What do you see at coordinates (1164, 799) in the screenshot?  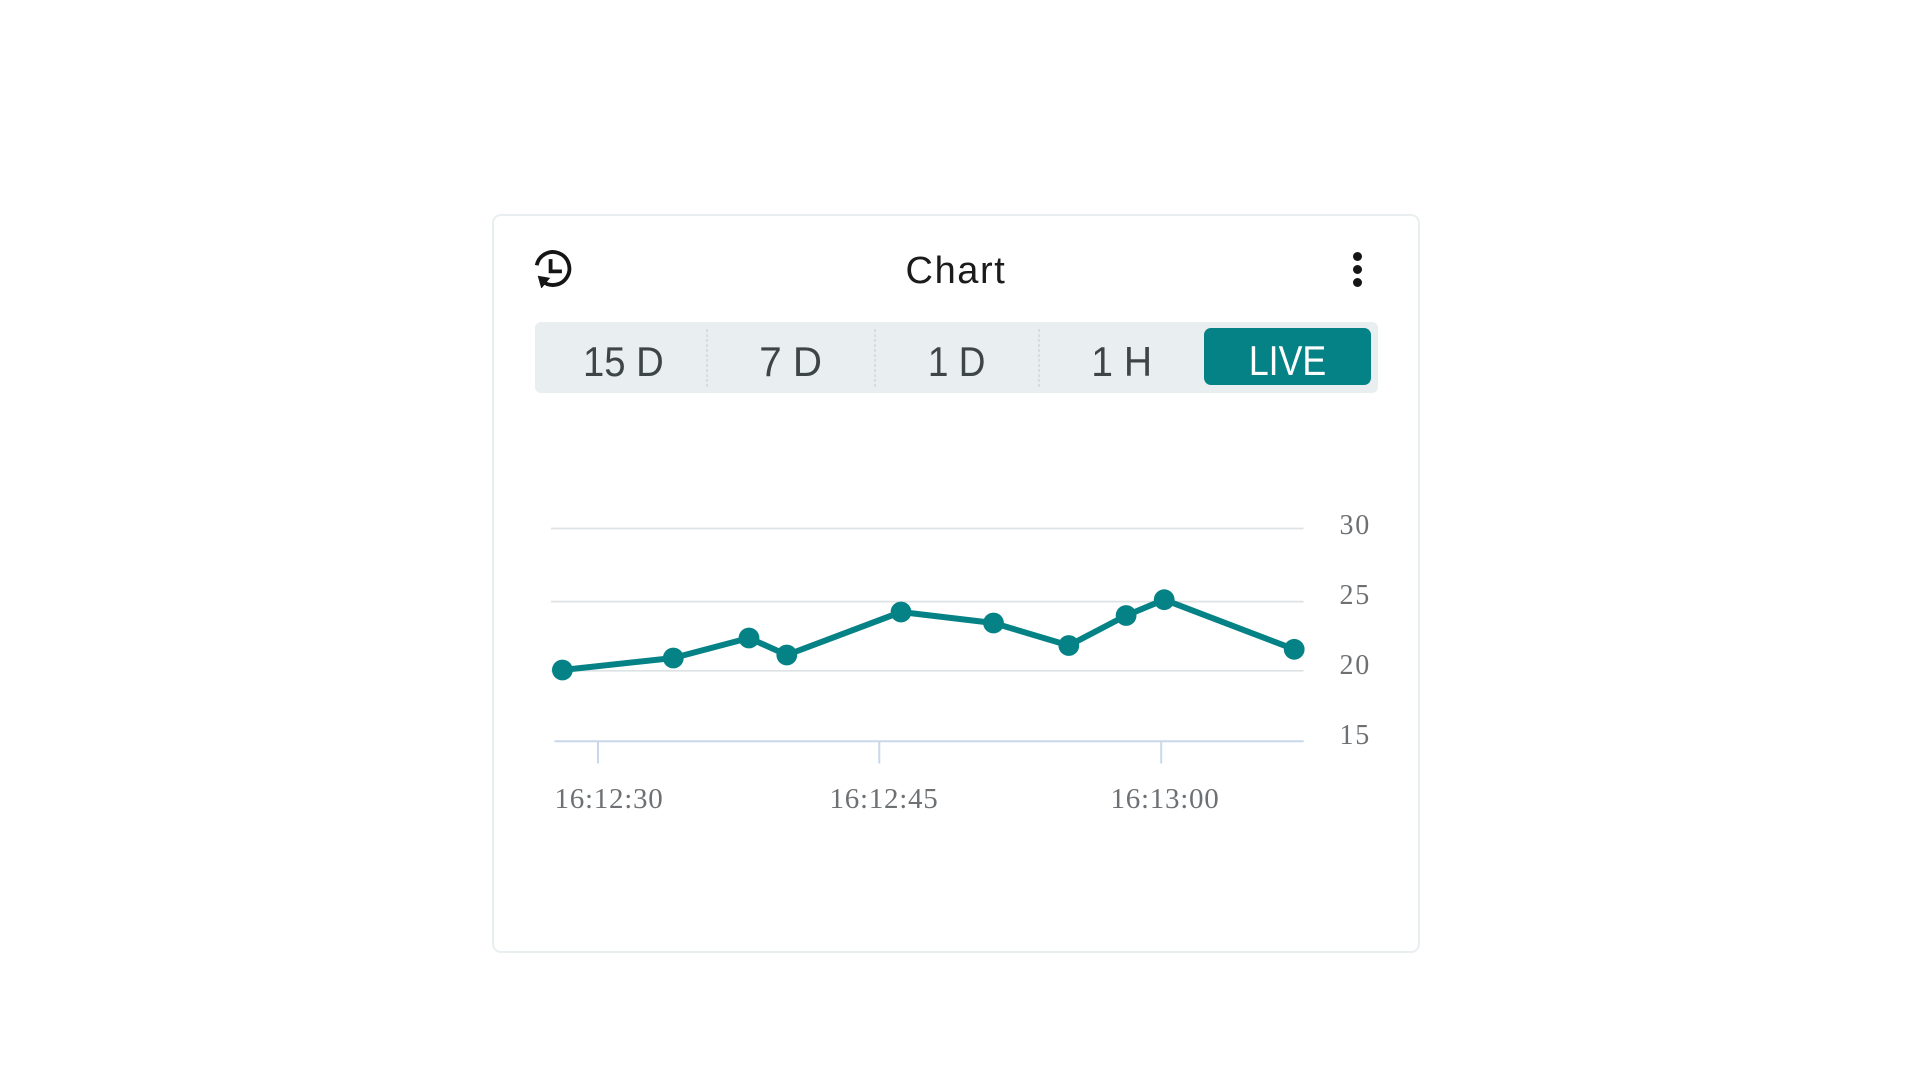 I see `svg-text: 16:13:00` at bounding box center [1164, 799].